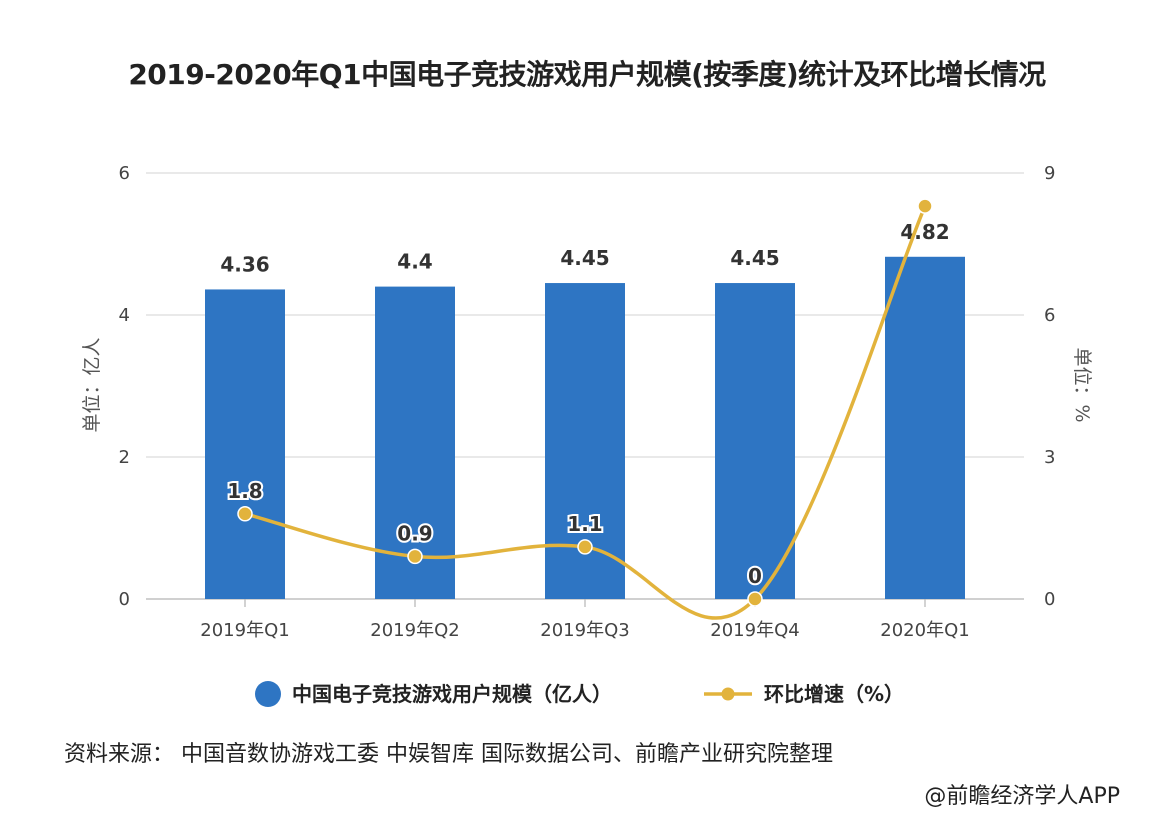  I want to click on bar-value-label: 4.4, so click(414, 262).